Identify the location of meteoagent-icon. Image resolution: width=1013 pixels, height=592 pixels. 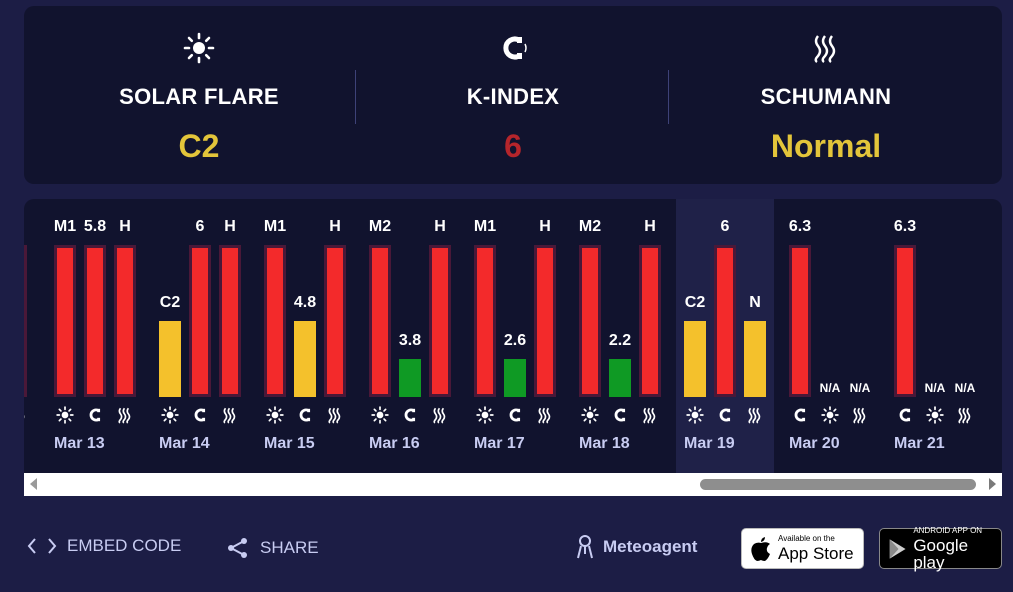
(585, 547).